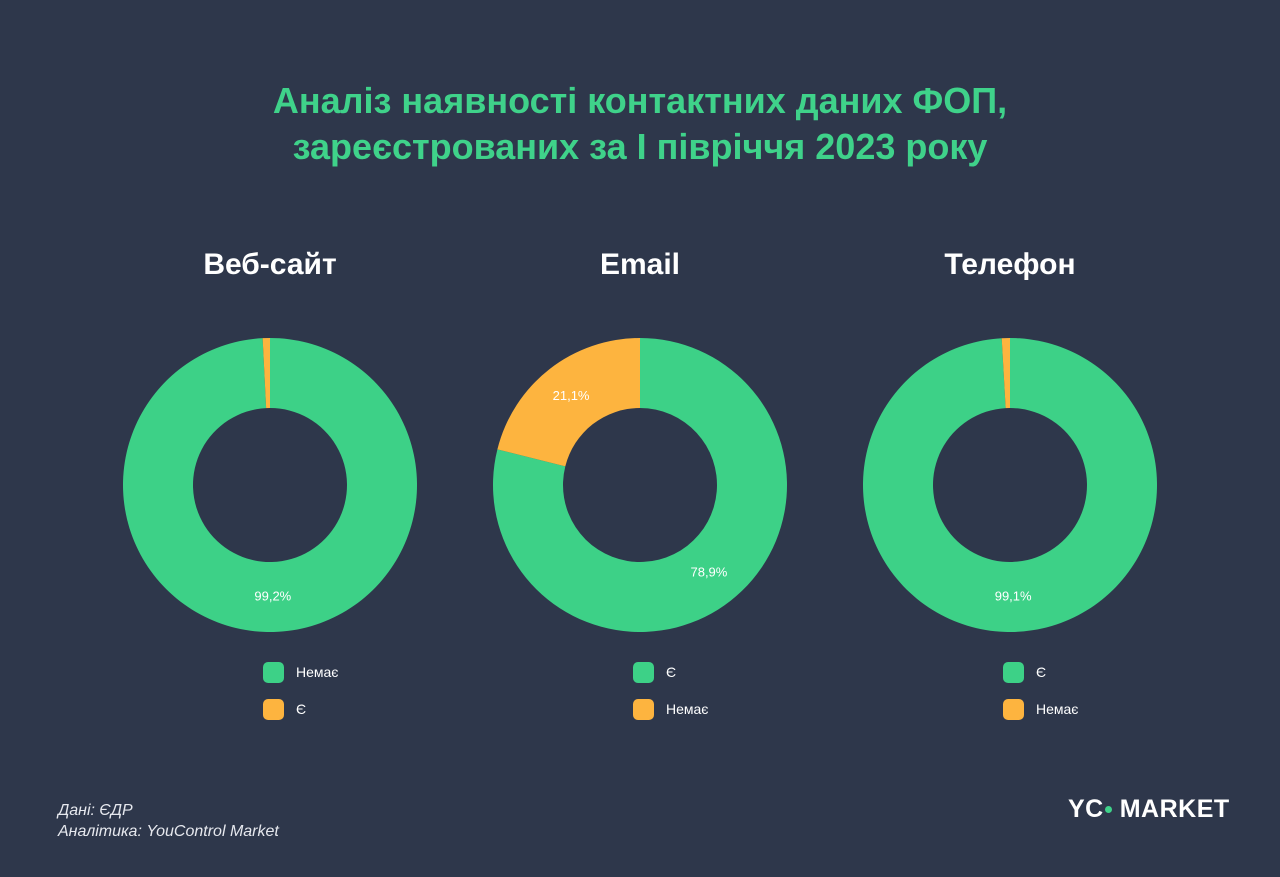  I want to click on donut-chart-phone: 99,1%, so click(1010, 485).